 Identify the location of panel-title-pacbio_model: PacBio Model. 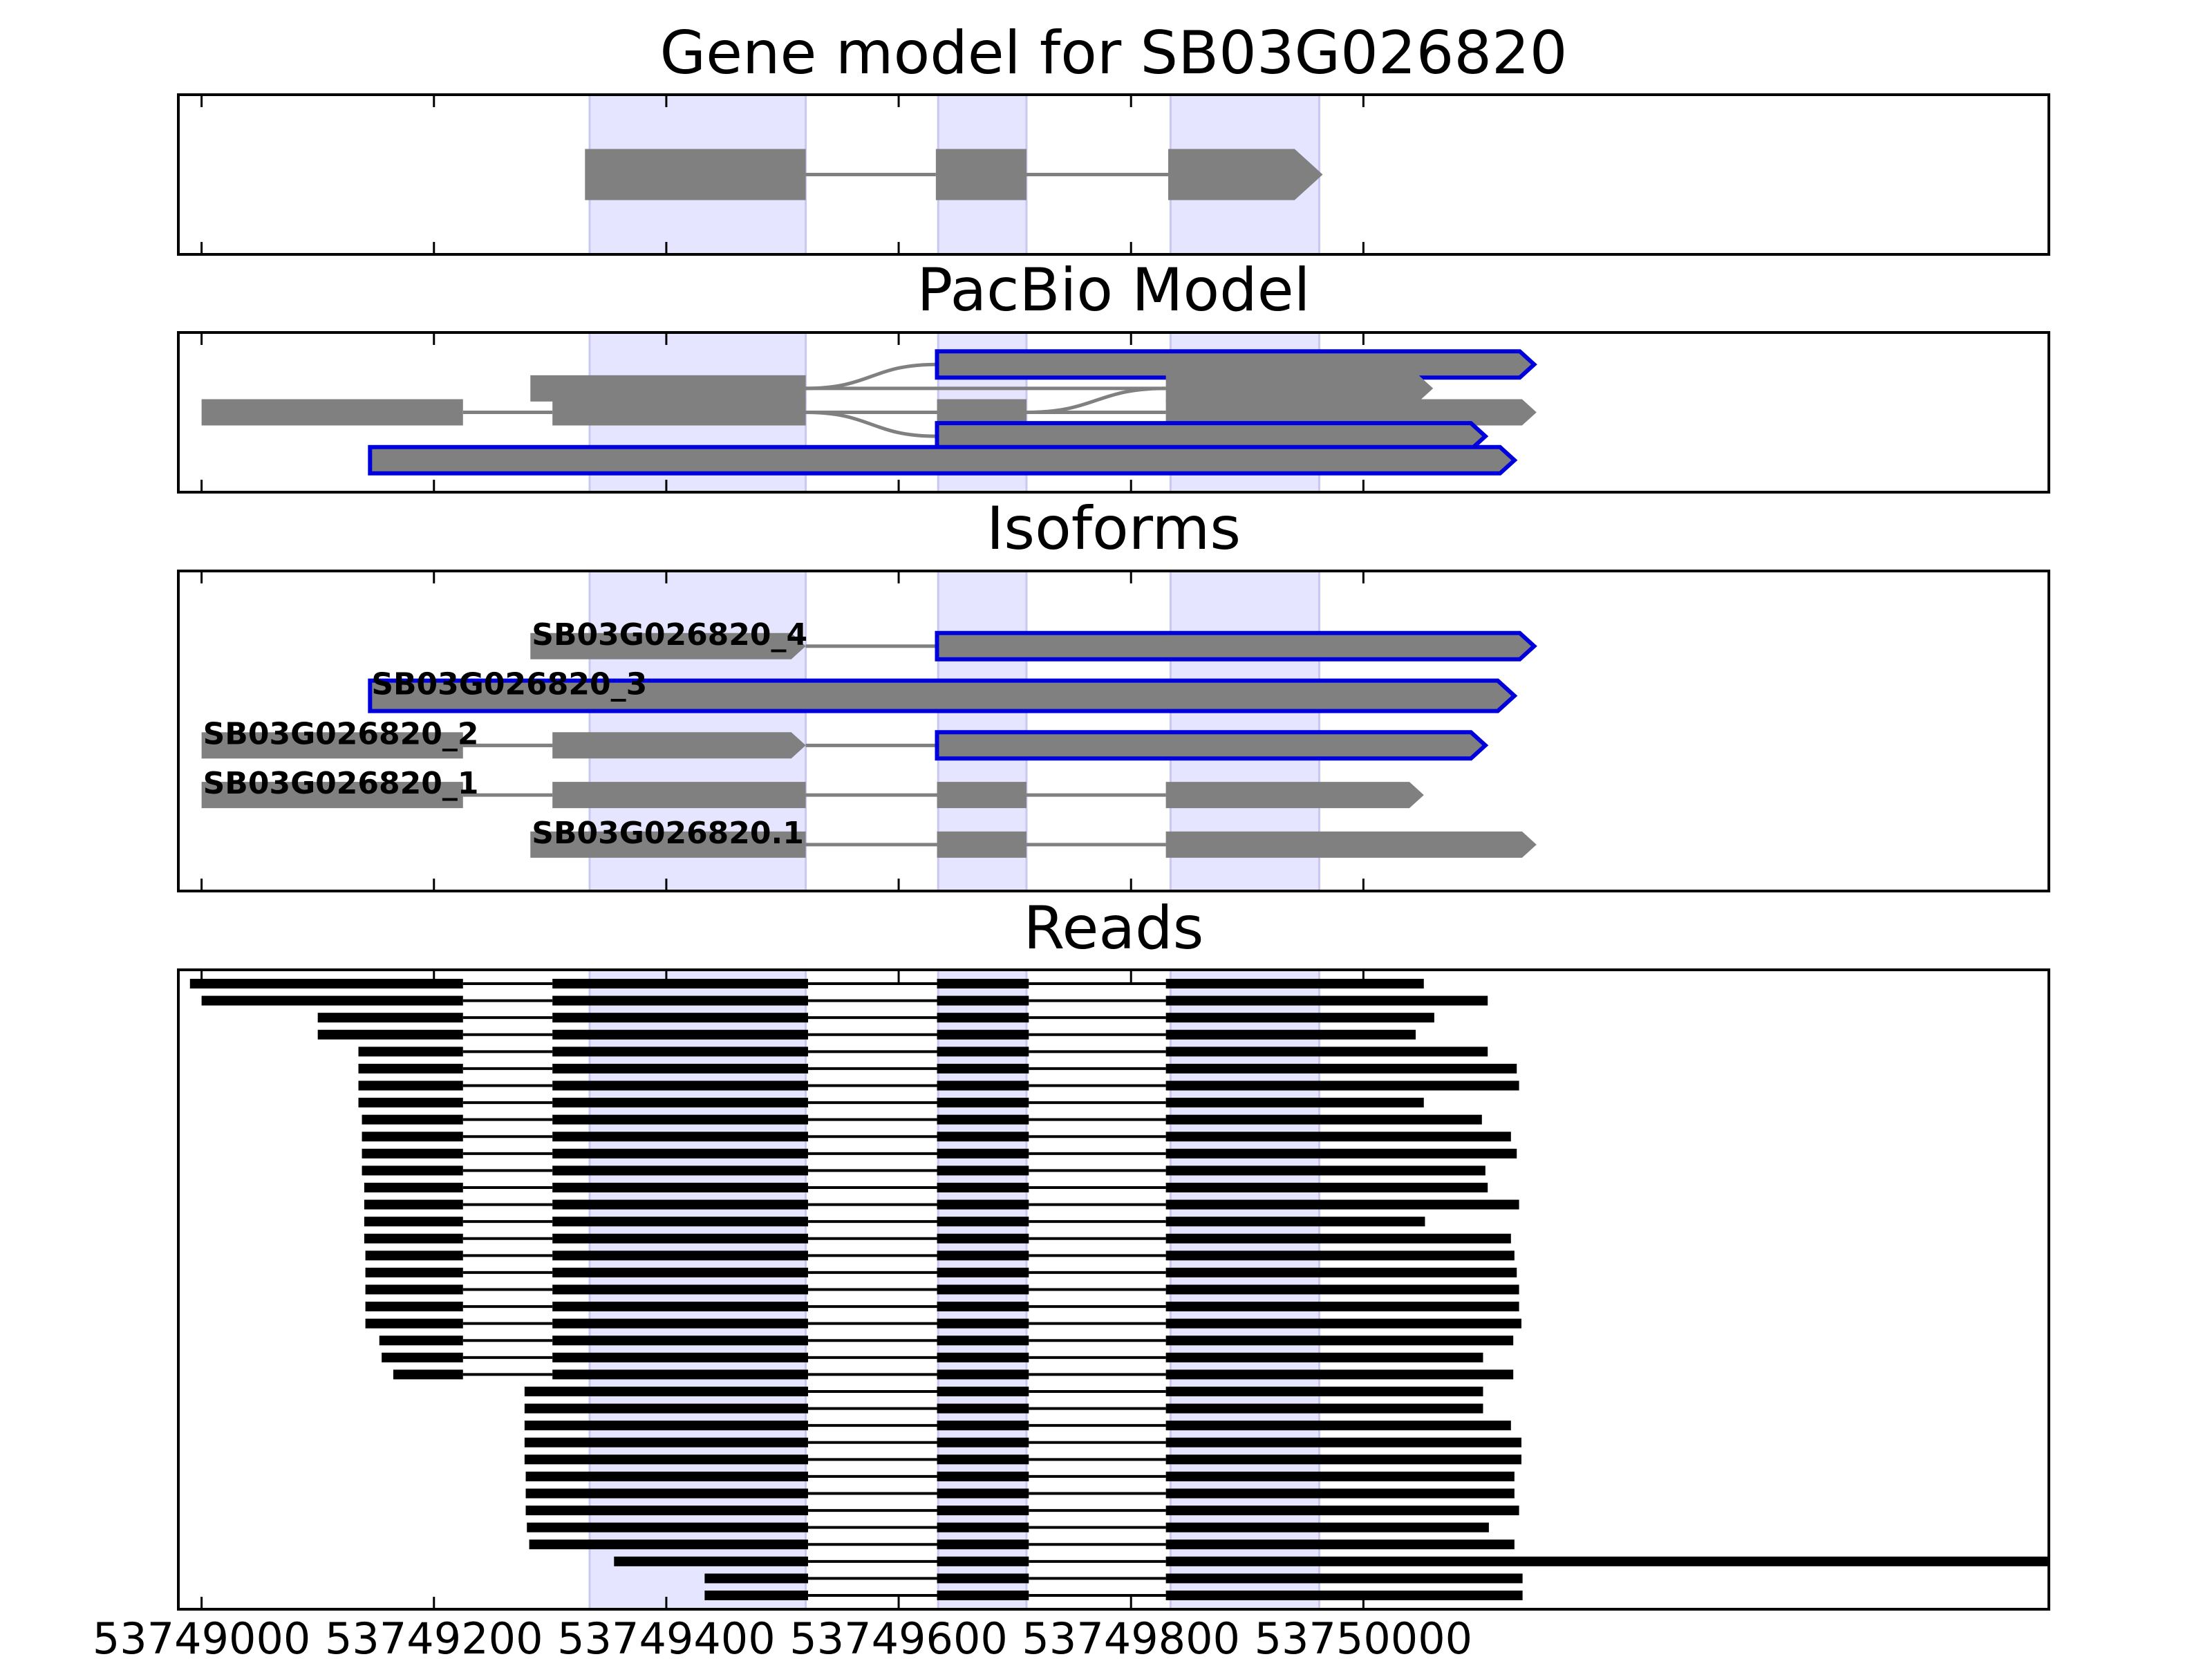
(1113, 290).